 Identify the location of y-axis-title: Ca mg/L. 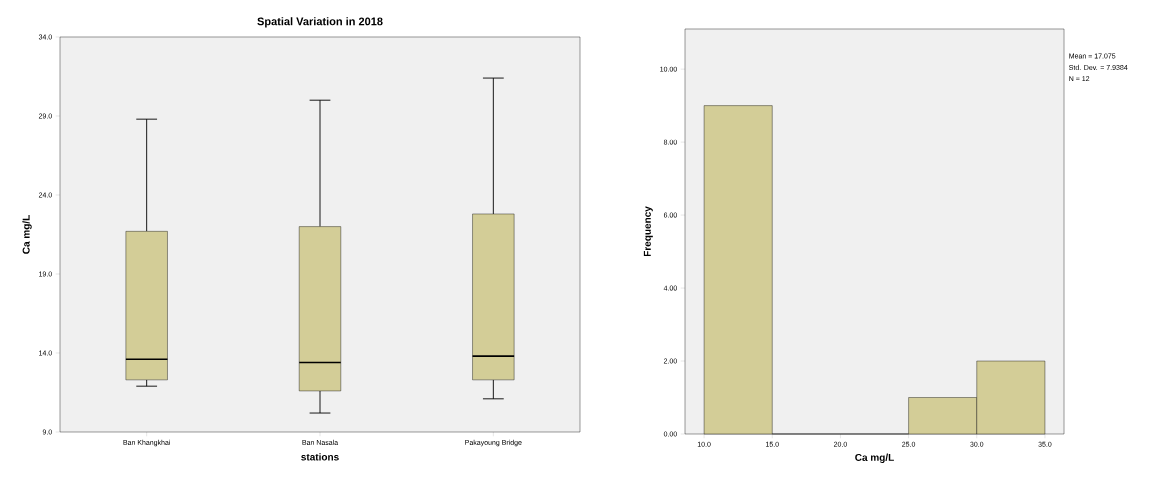
(27, 234).